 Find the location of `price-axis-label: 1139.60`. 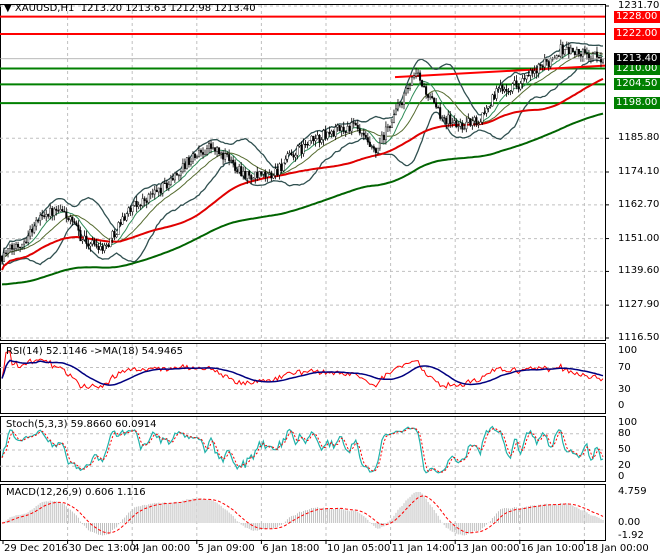

price-axis-label: 1139.60 is located at coordinates (639, 271).